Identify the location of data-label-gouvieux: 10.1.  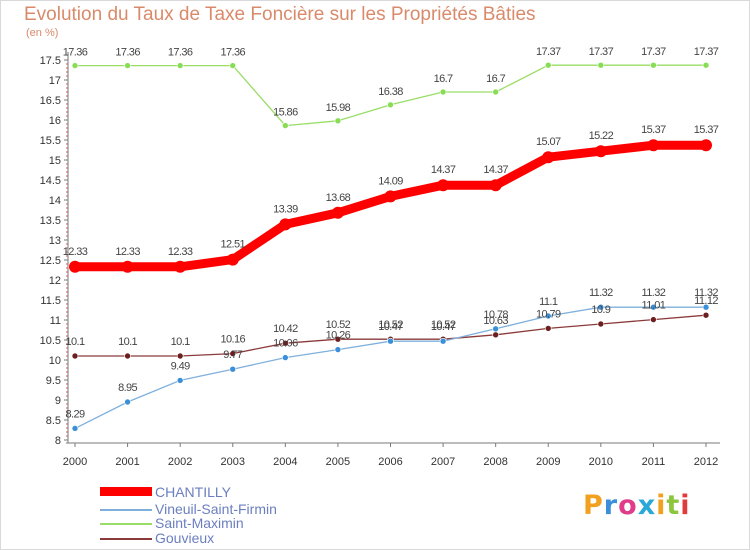
(74, 342).